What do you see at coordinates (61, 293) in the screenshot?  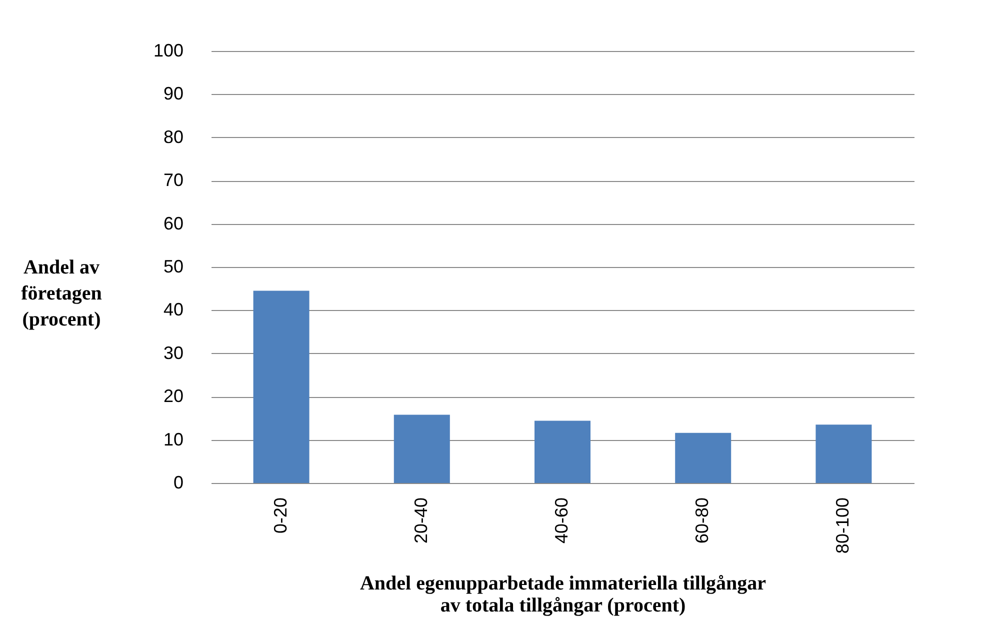 I see `y-axis-title: Andel av företagen (procent)` at bounding box center [61, 293].